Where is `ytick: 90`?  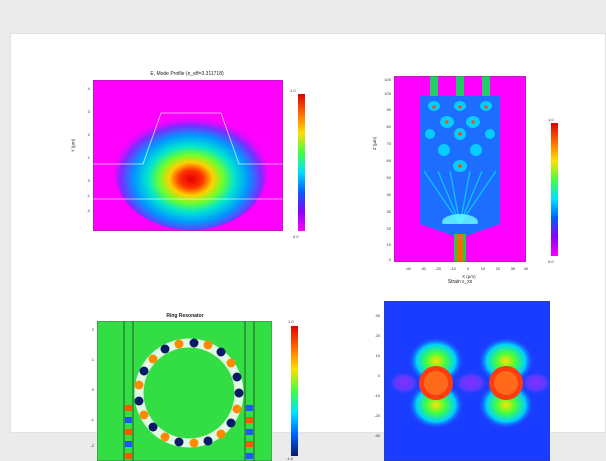
ytick: 90 is located at coordinates (388, 109).